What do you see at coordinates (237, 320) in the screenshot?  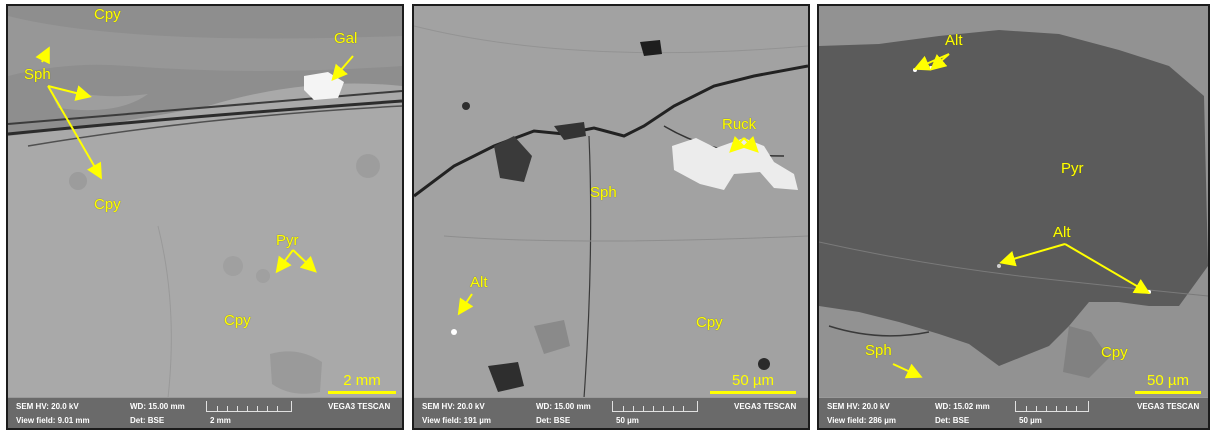 I see `label-cpy-low: Cpy` at bounding box center [237, 320].